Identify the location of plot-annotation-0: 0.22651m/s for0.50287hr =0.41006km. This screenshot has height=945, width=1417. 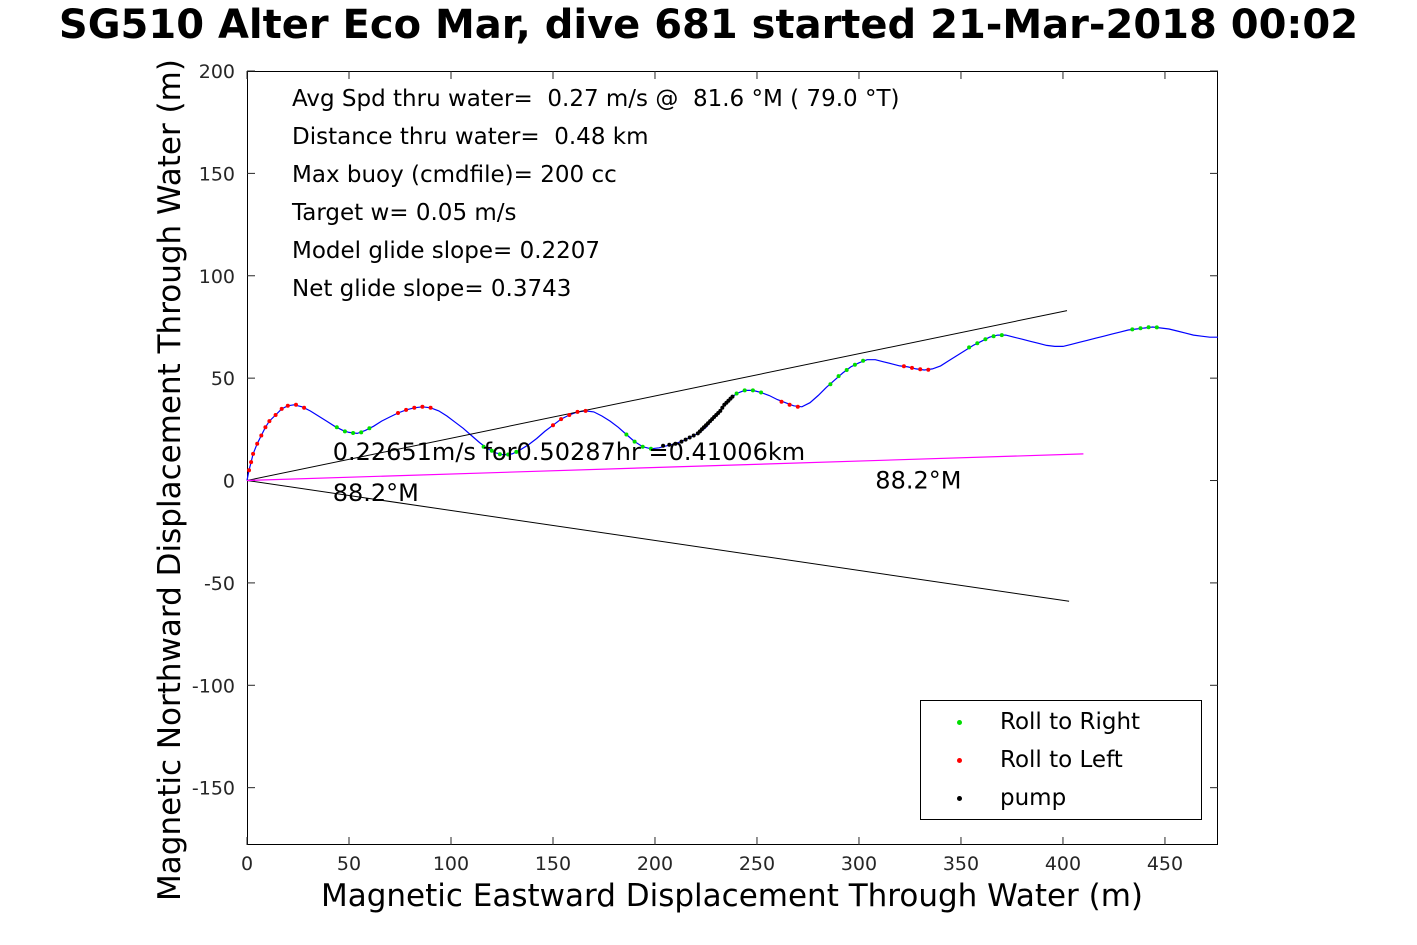
(569, 452).